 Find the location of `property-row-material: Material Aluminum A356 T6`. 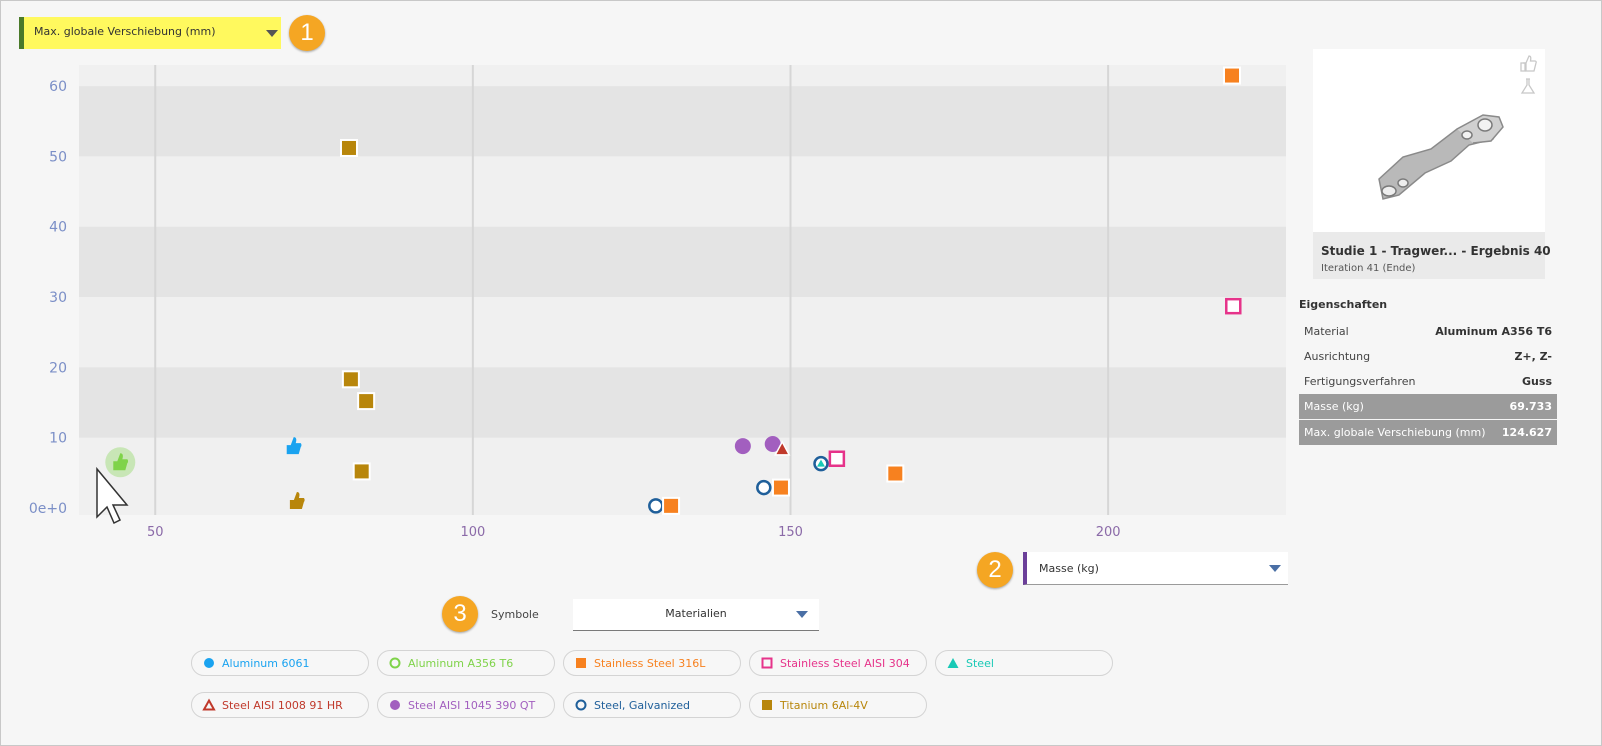

property-row-material: Material Aluminum A356 T6 is located at coordinates (1428, 331).